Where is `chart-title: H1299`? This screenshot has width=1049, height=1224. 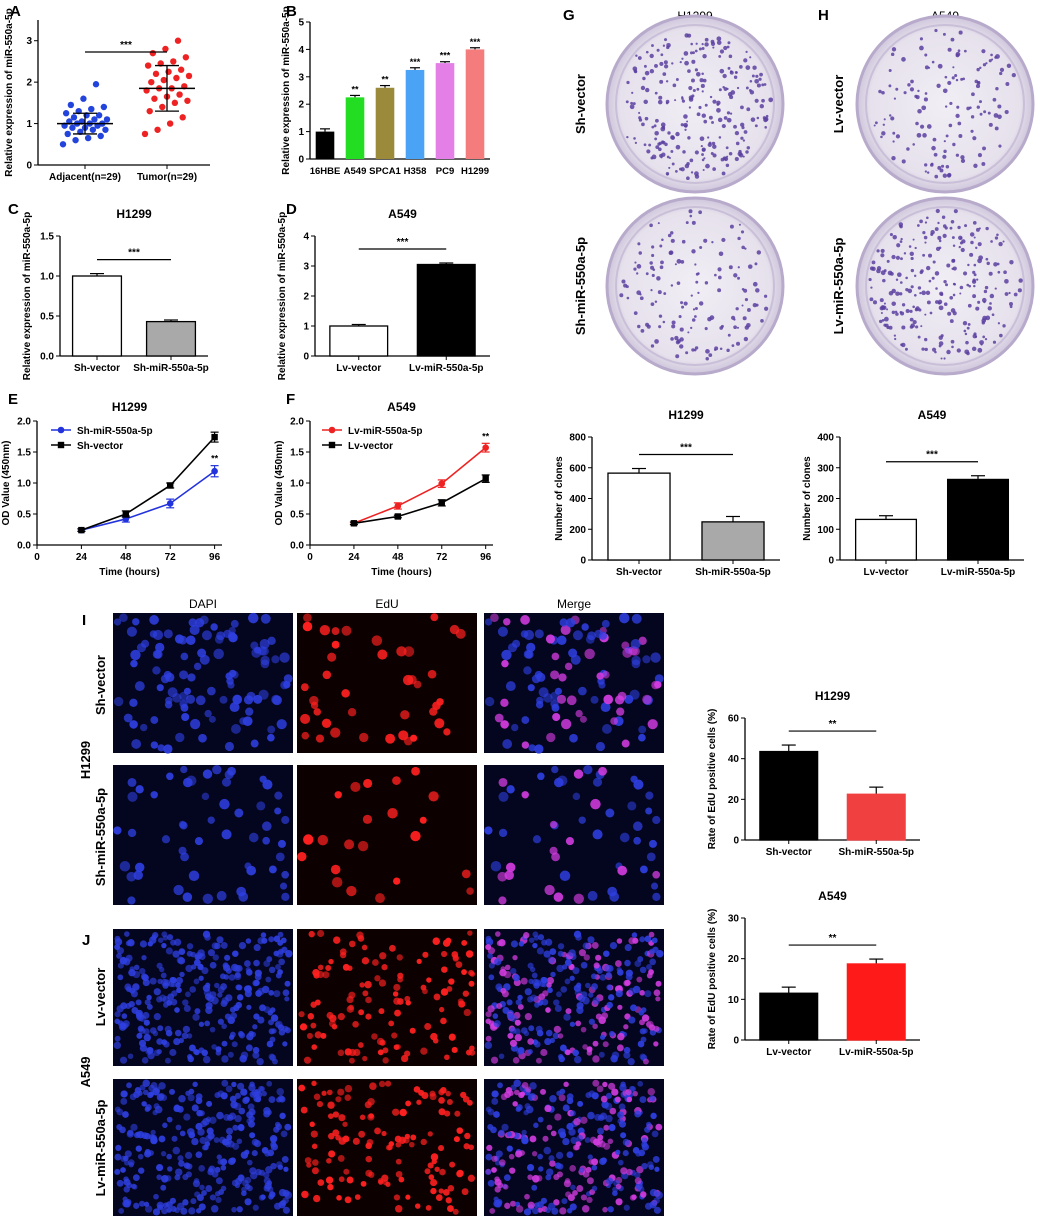
chart-title: H1299 is located at coordinates (134, 214).